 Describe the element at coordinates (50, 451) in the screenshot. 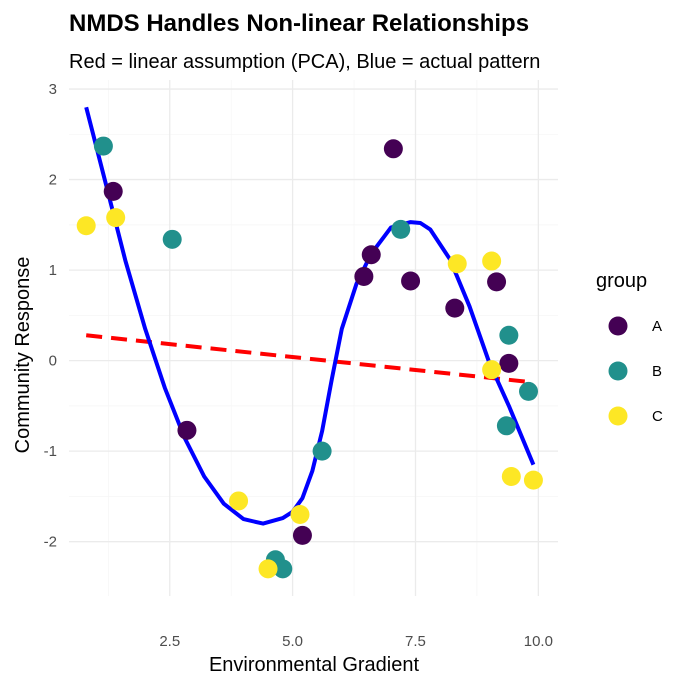

I see `y-tick-label: -1` at that location.